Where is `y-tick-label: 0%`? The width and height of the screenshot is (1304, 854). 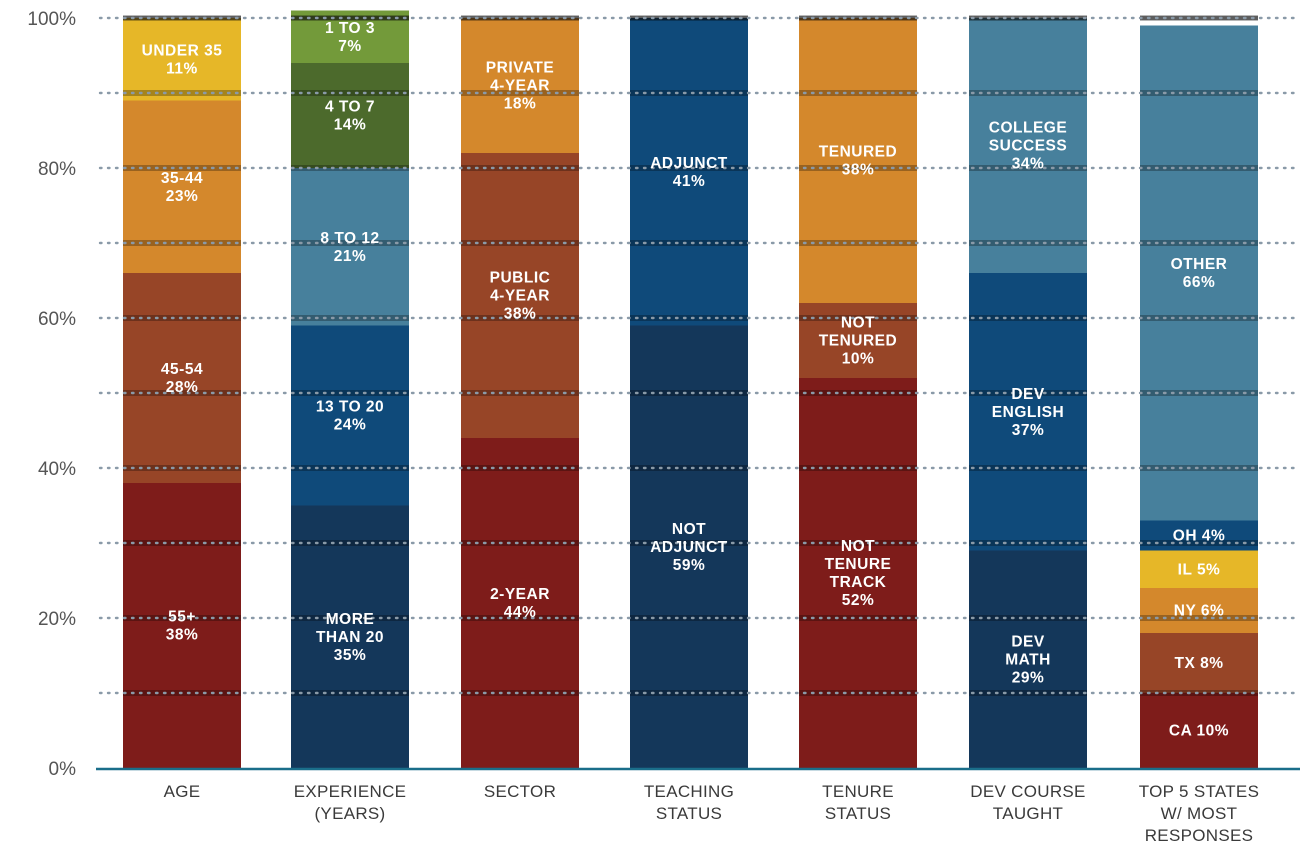 y-tick-label: 0% is located at coordinates (63, 769).